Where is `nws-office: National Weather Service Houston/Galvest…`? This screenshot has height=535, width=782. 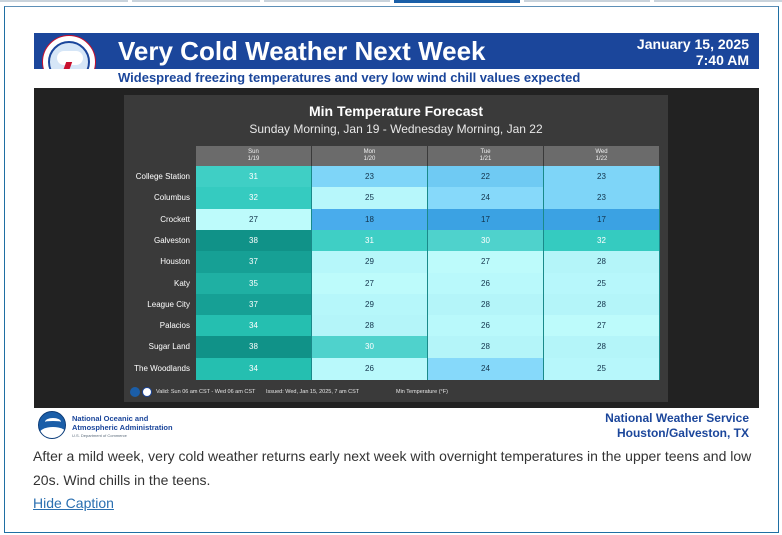
nws-office: National Weather Service Houston/Galvest… is located at coordinates (677, 426).